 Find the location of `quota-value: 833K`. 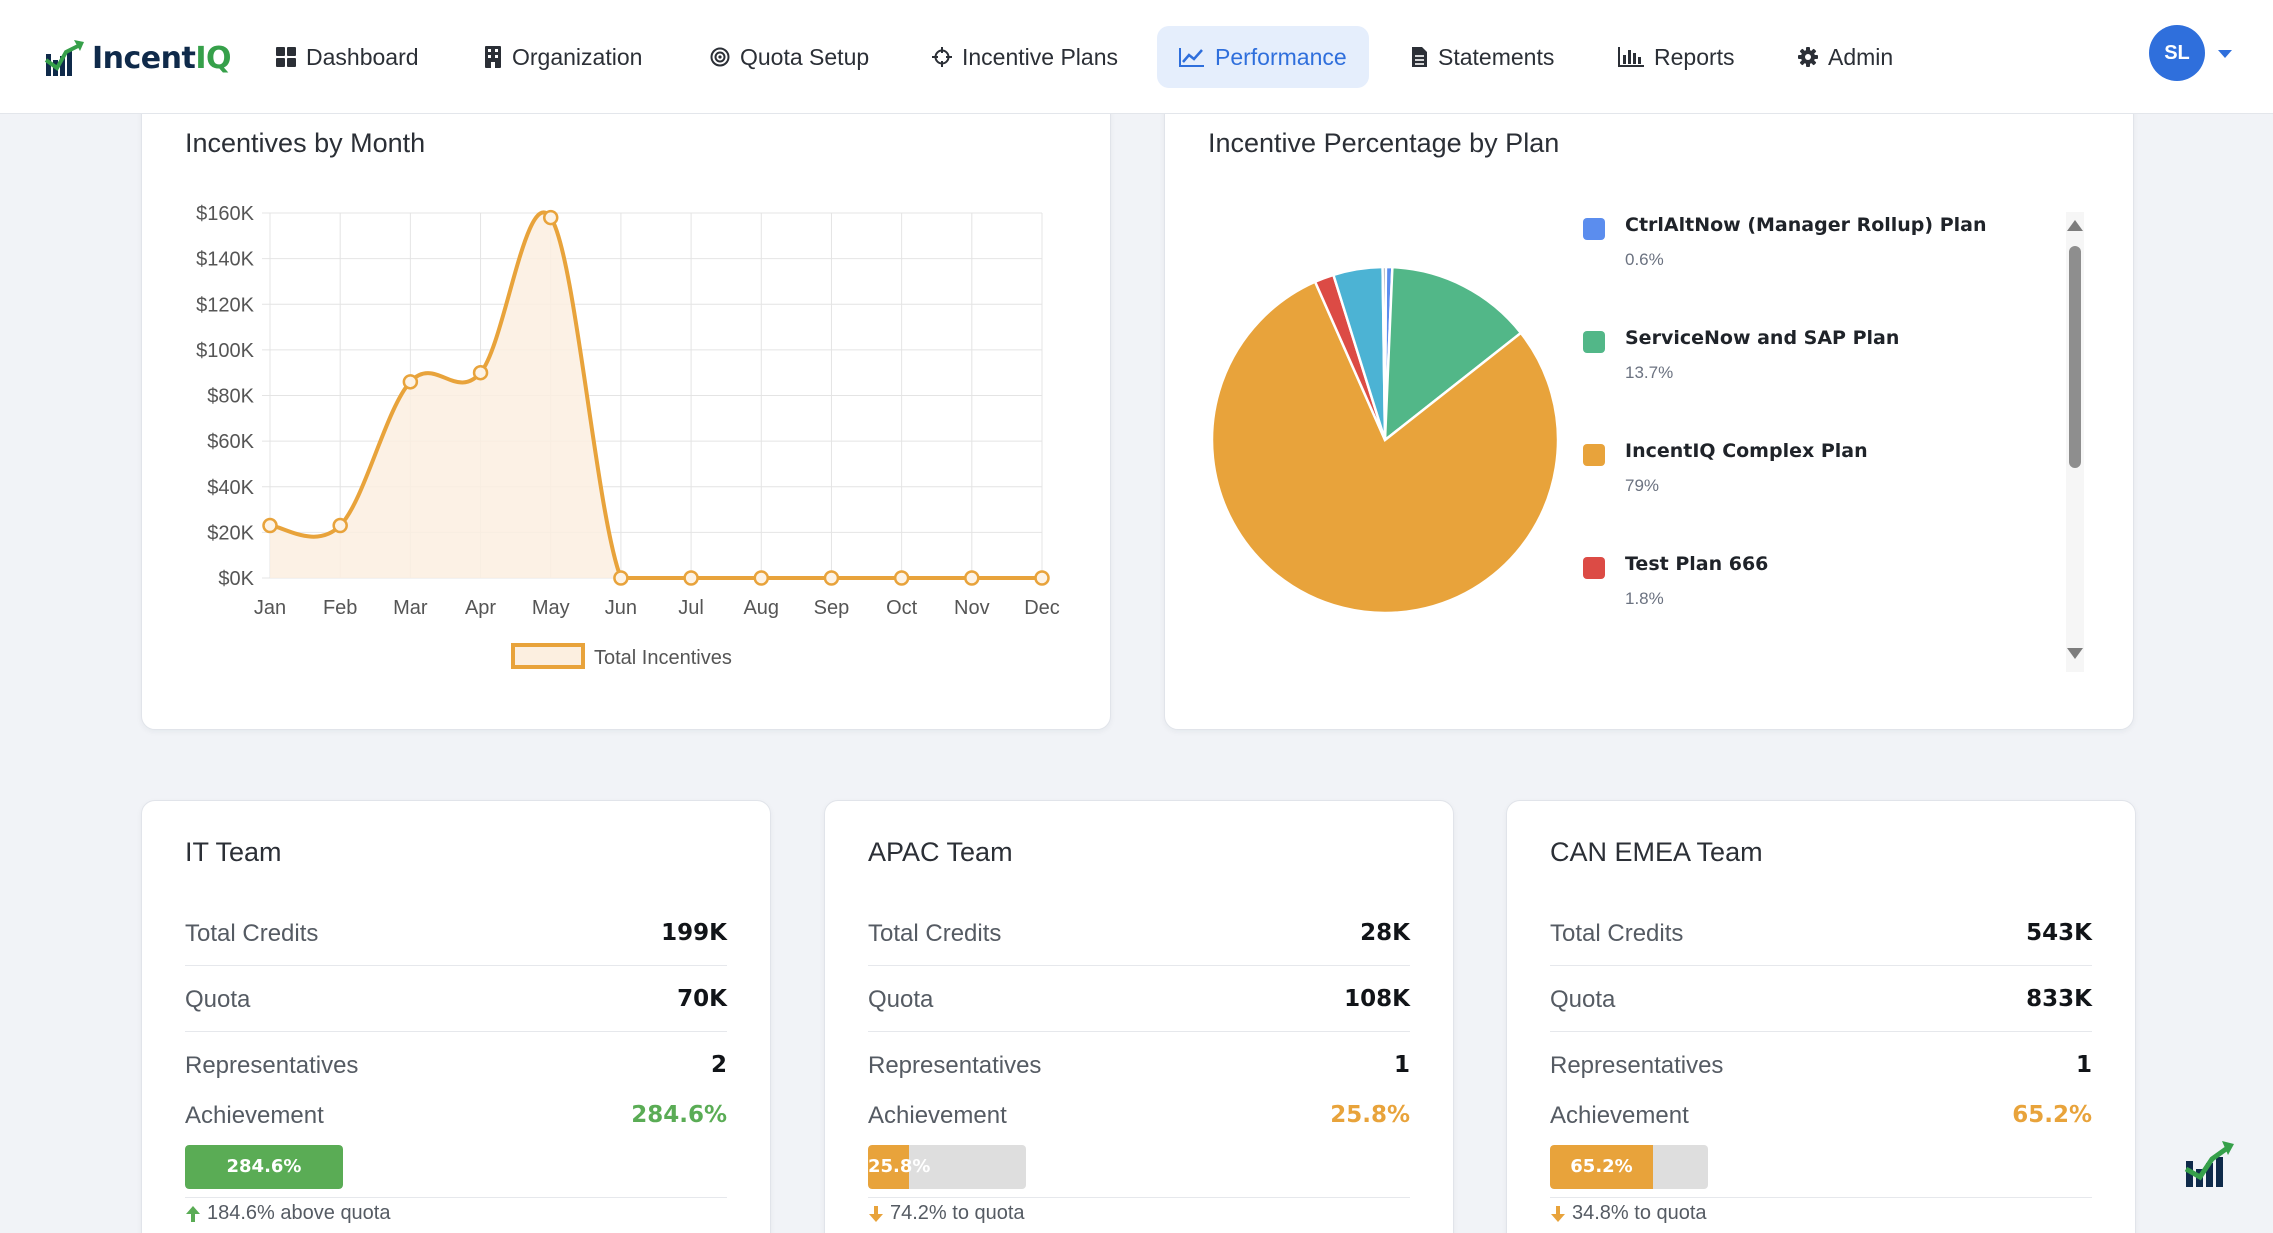

quota-value: 833K is located at coordinates (2059, 999).